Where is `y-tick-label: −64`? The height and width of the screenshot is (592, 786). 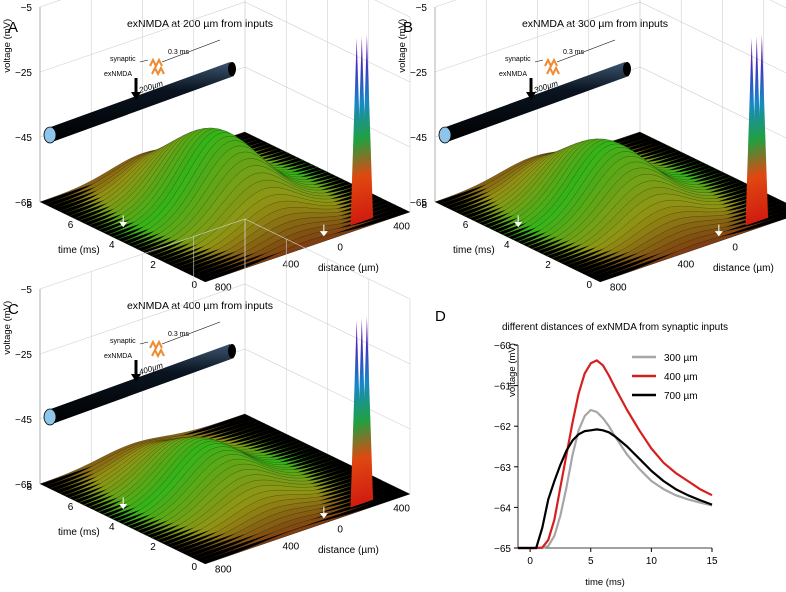
y-tick-label: −64 is located at coordinates (502, 508).